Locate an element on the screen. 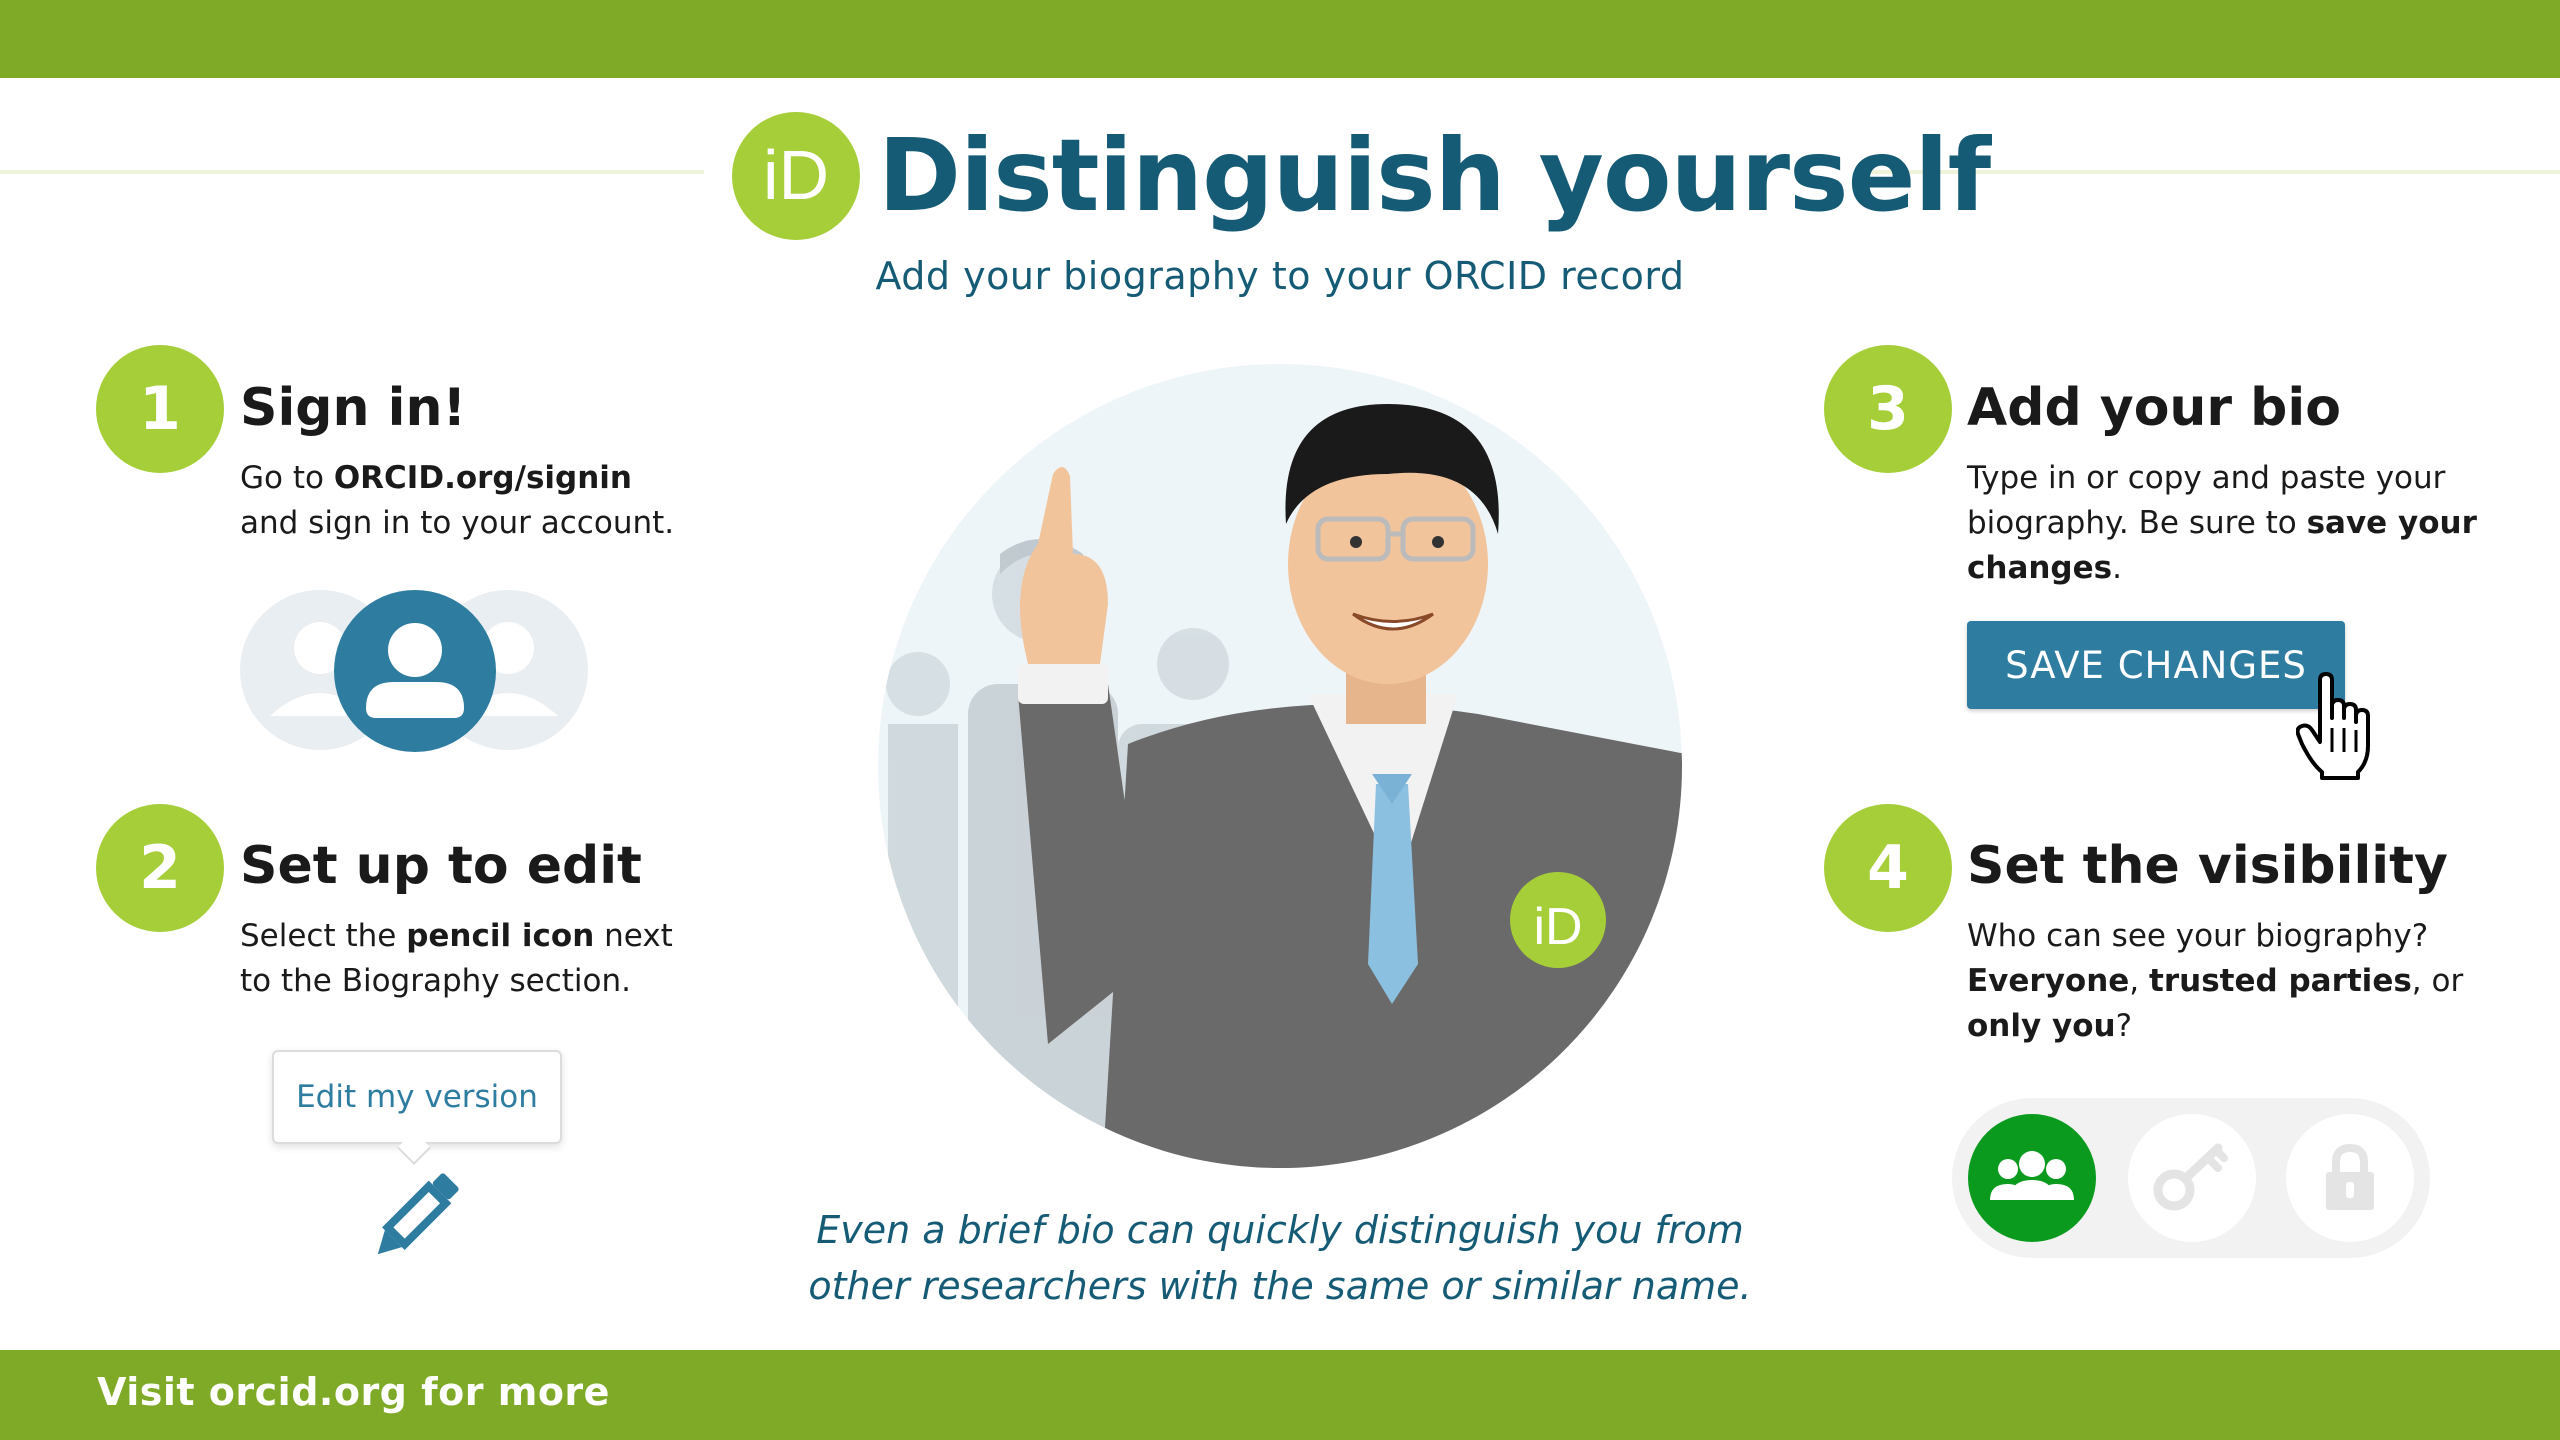  step-4-number: 4 is located at coordinates (1888, 868).